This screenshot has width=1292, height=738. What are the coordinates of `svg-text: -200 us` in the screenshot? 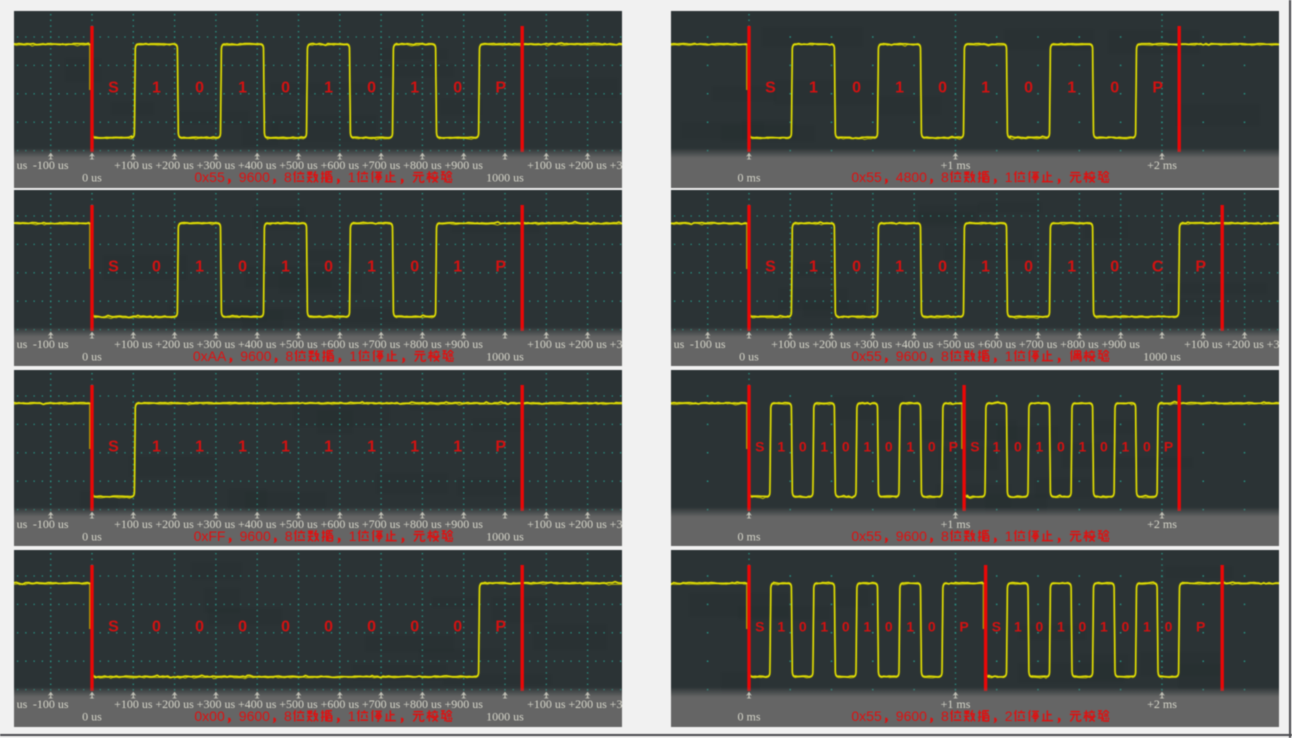 It's located at (678, 344).